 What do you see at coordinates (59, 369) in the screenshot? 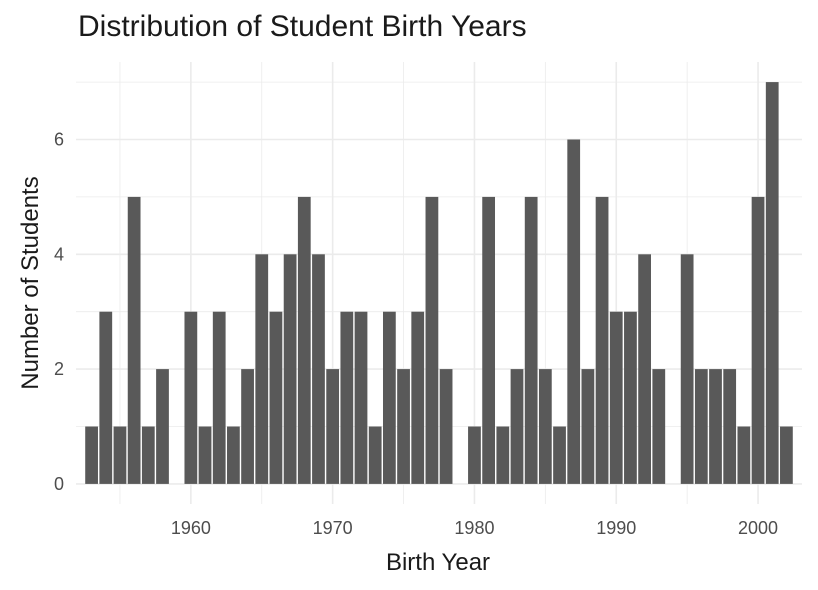
I see `y-tick-label: 2` at bounding box center [59, 369].